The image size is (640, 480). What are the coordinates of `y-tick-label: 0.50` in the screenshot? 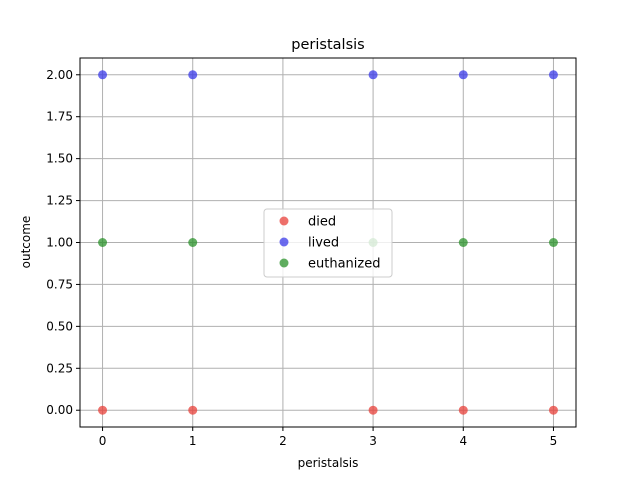 It's located at (59, 326).